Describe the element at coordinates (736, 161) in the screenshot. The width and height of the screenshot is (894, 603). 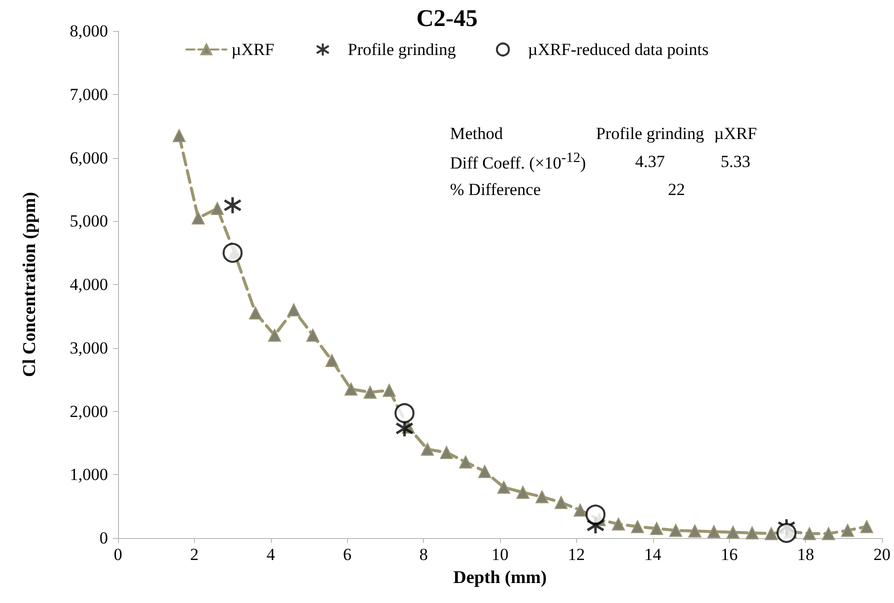
I see `annotation: 5.33` at that location.